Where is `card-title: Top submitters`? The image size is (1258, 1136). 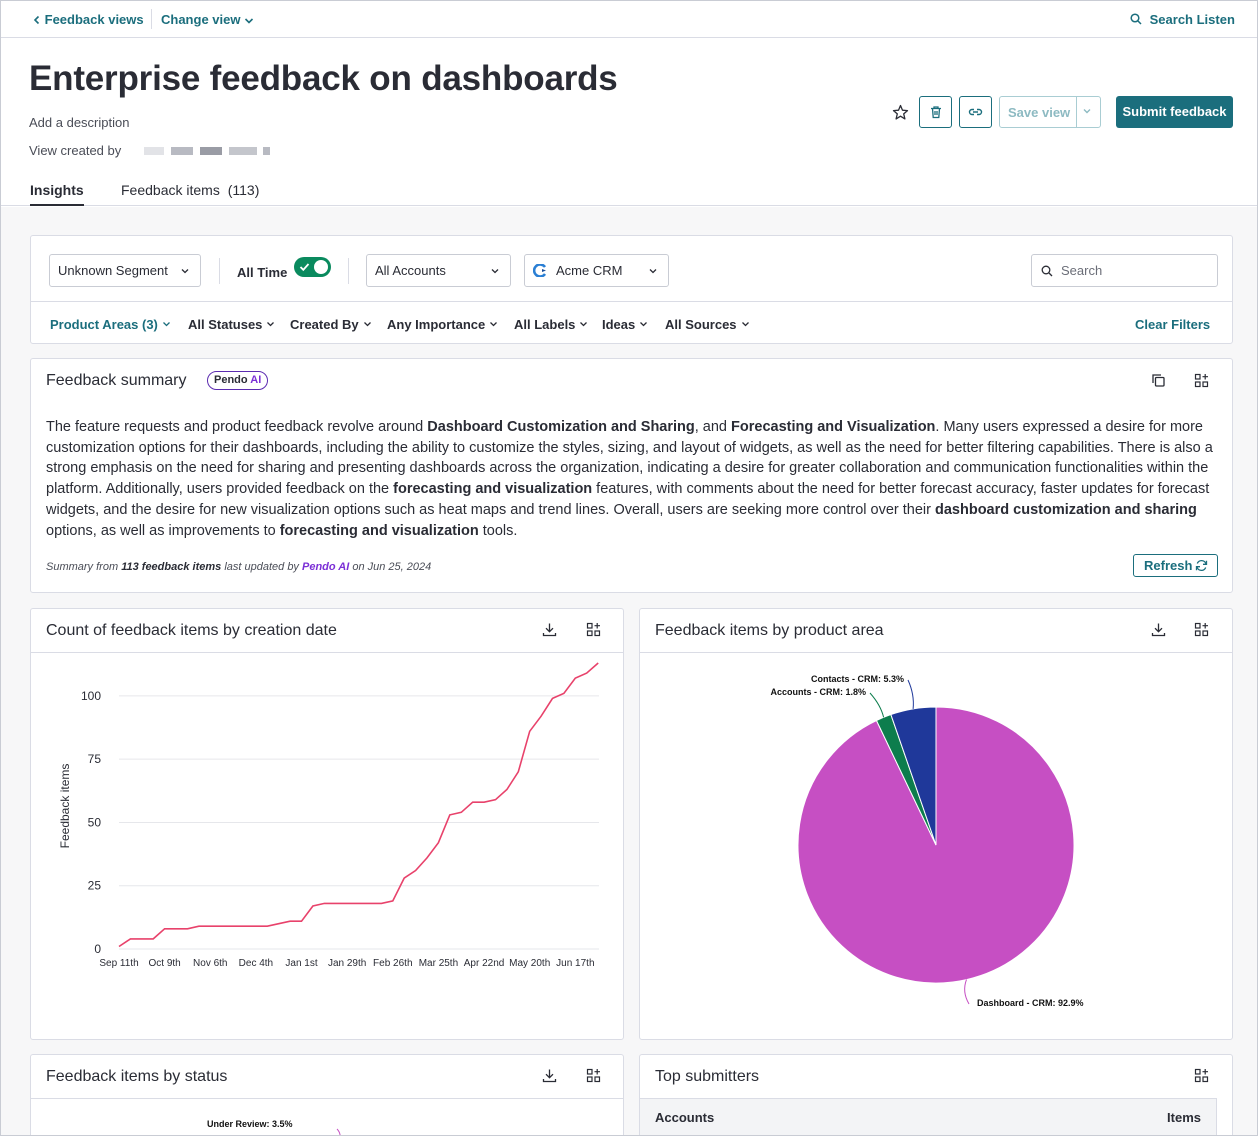
card-title: Top submitters is located at coordinates (707, 1076).